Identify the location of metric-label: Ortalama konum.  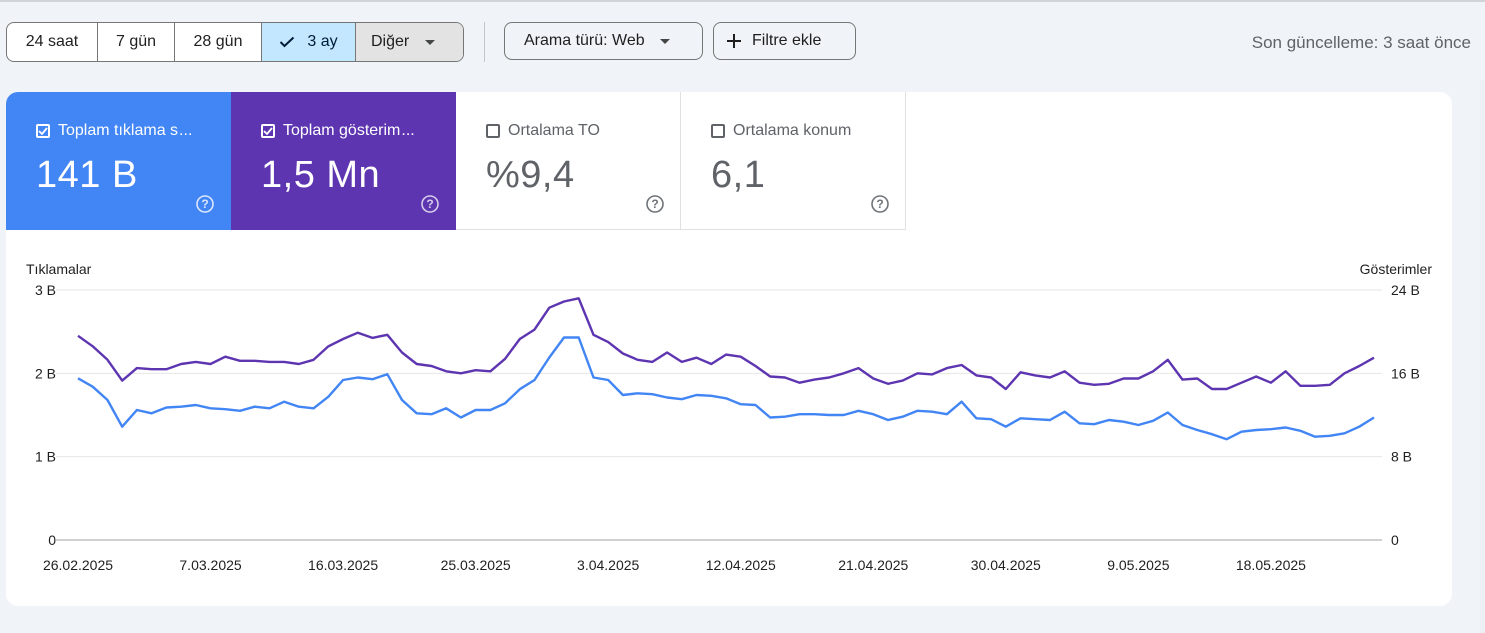
(792, 130).